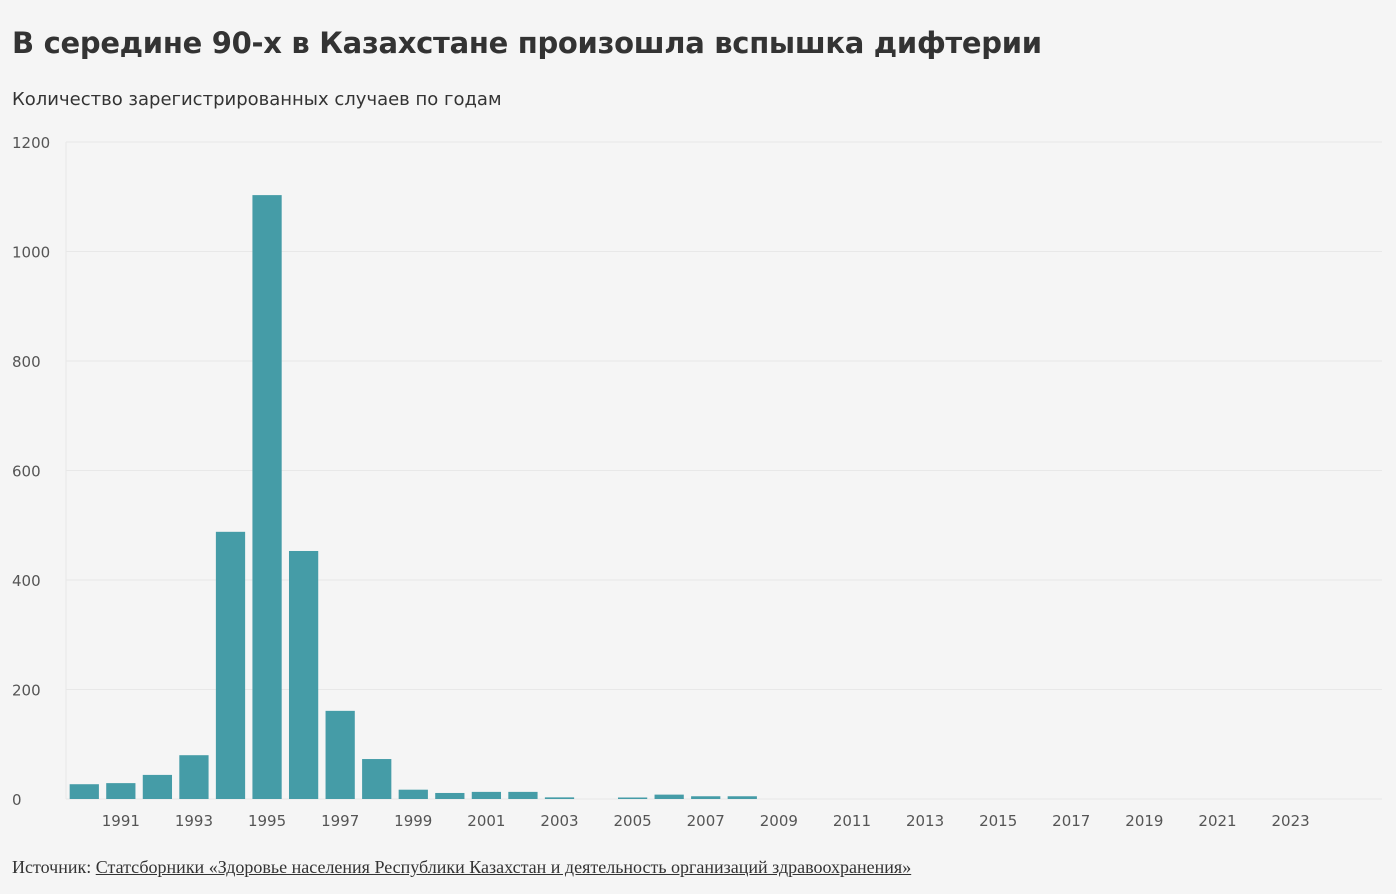 This screenshot has height=894, width=1396. What do you see at coordinates (377, 779) in the screenshot?
I see `bar-1998` at bounding box center [377, 779].